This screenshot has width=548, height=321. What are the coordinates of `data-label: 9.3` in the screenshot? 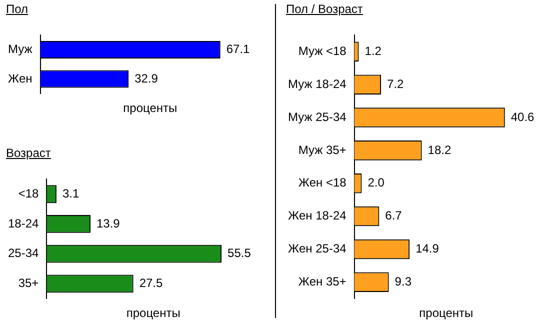 It's located at (403, 281).